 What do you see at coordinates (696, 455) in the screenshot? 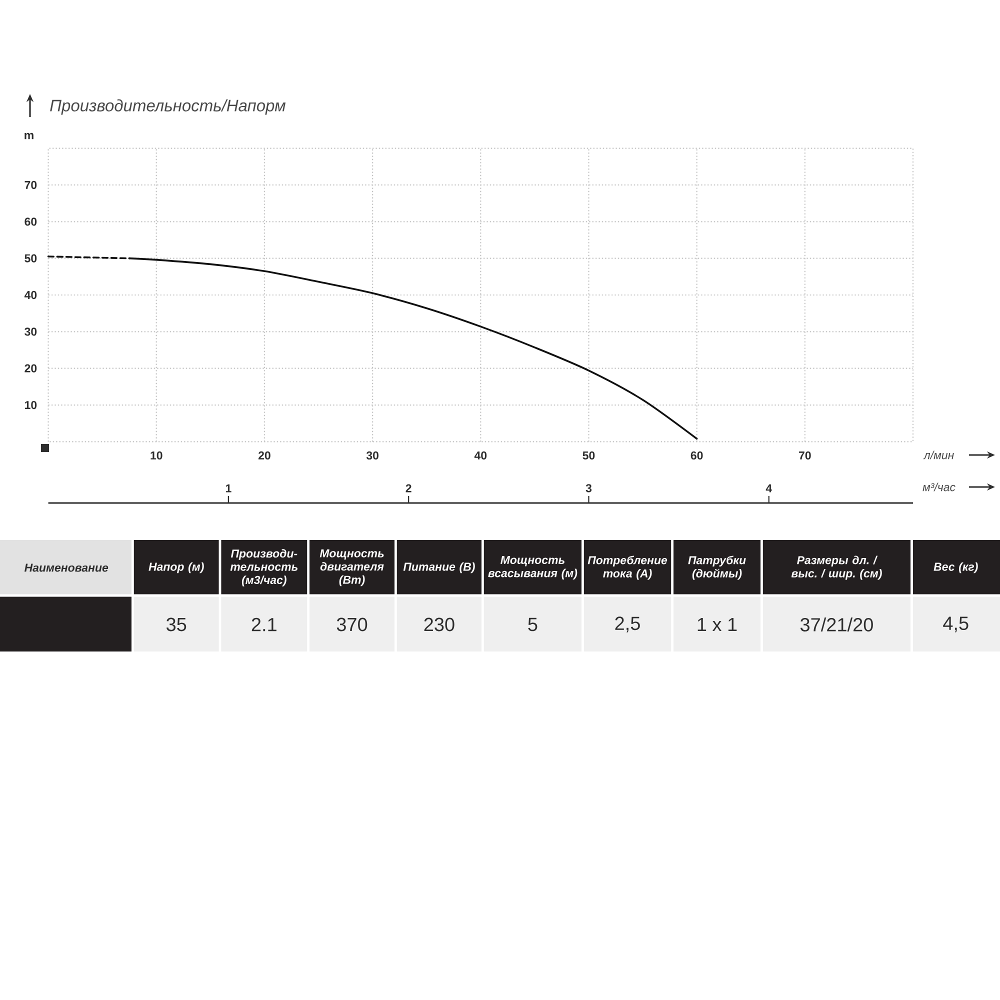
I see `x-tick-label: 60` at bounding box center [696, 455].